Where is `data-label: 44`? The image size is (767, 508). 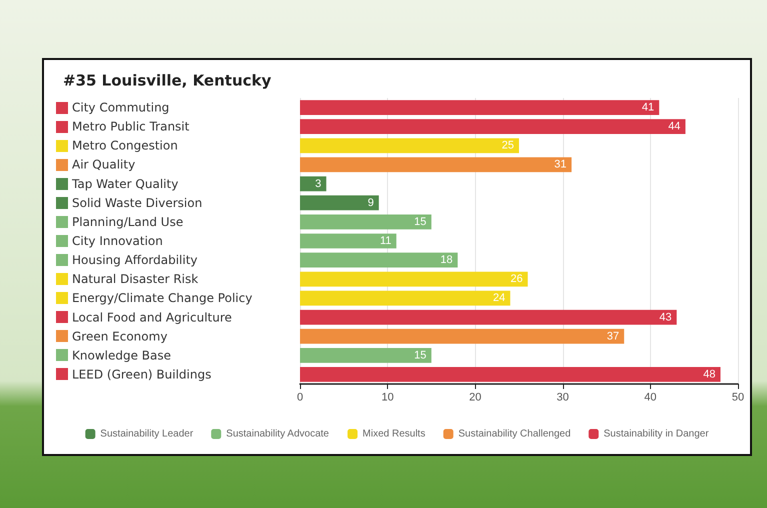
data-label: 44 is located at coordinates (674, 126).